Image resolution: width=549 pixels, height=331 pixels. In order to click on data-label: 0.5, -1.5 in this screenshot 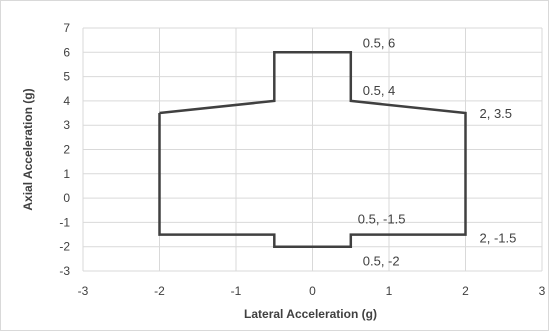, I will do `click(382, 219)`.